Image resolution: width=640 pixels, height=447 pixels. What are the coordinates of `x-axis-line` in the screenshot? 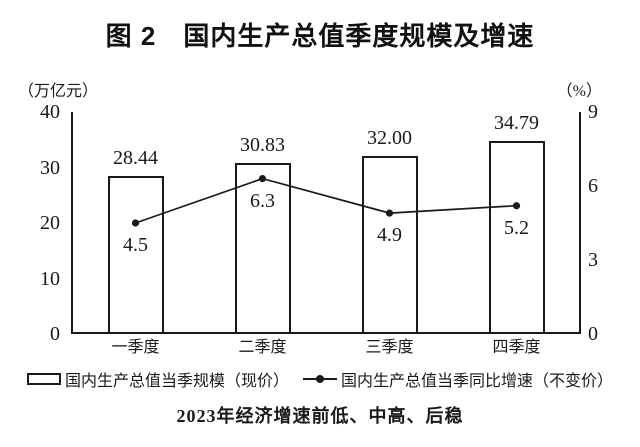 It's located at (326, 333).